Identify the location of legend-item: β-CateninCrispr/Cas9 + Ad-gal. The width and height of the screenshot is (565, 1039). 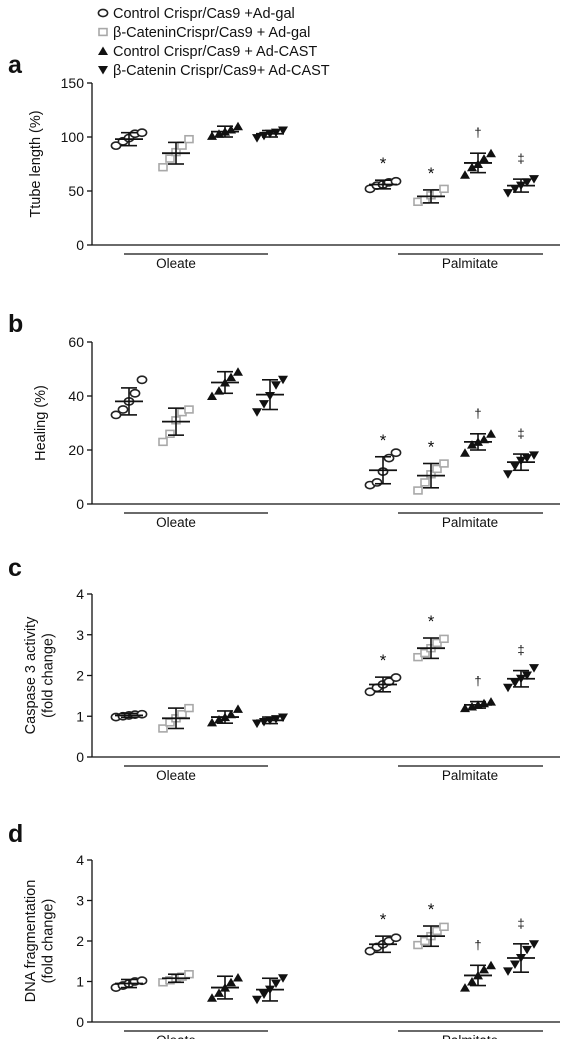
(204, 33).